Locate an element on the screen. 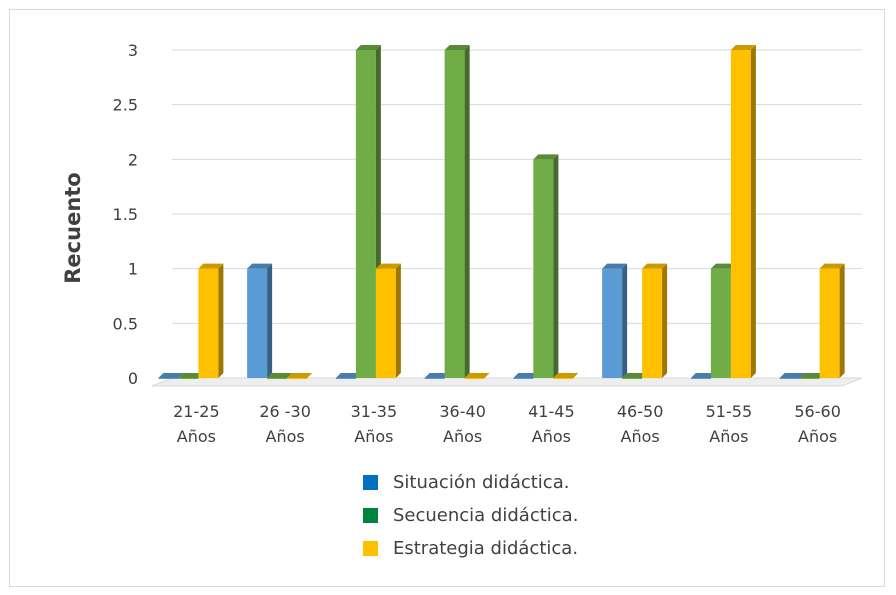  y-tick-label: 2 is located at coordinates (133, 159).